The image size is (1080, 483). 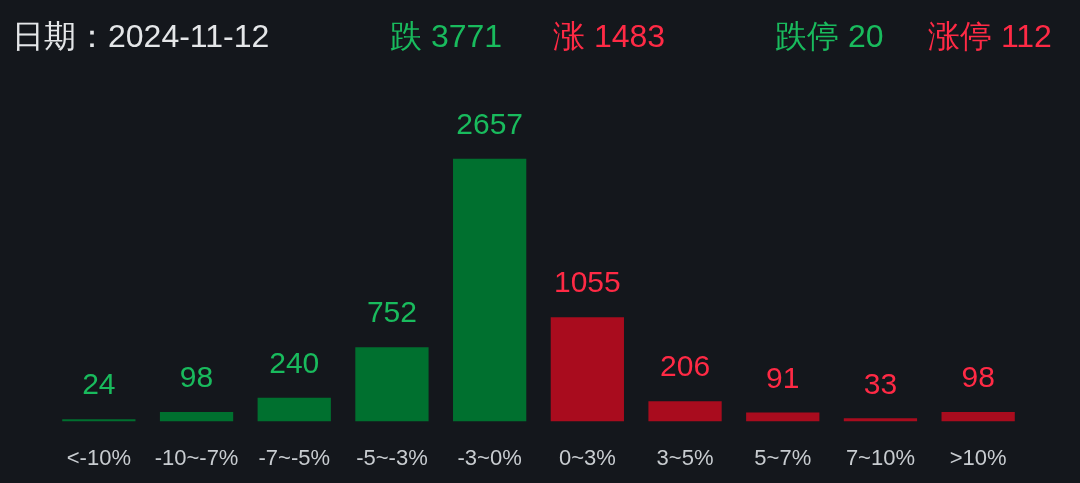 What do you see at coordinates (196, 457) in the screenshot?
I see `x-tick-label: -10~-7%` at bounding box center [196, 457].